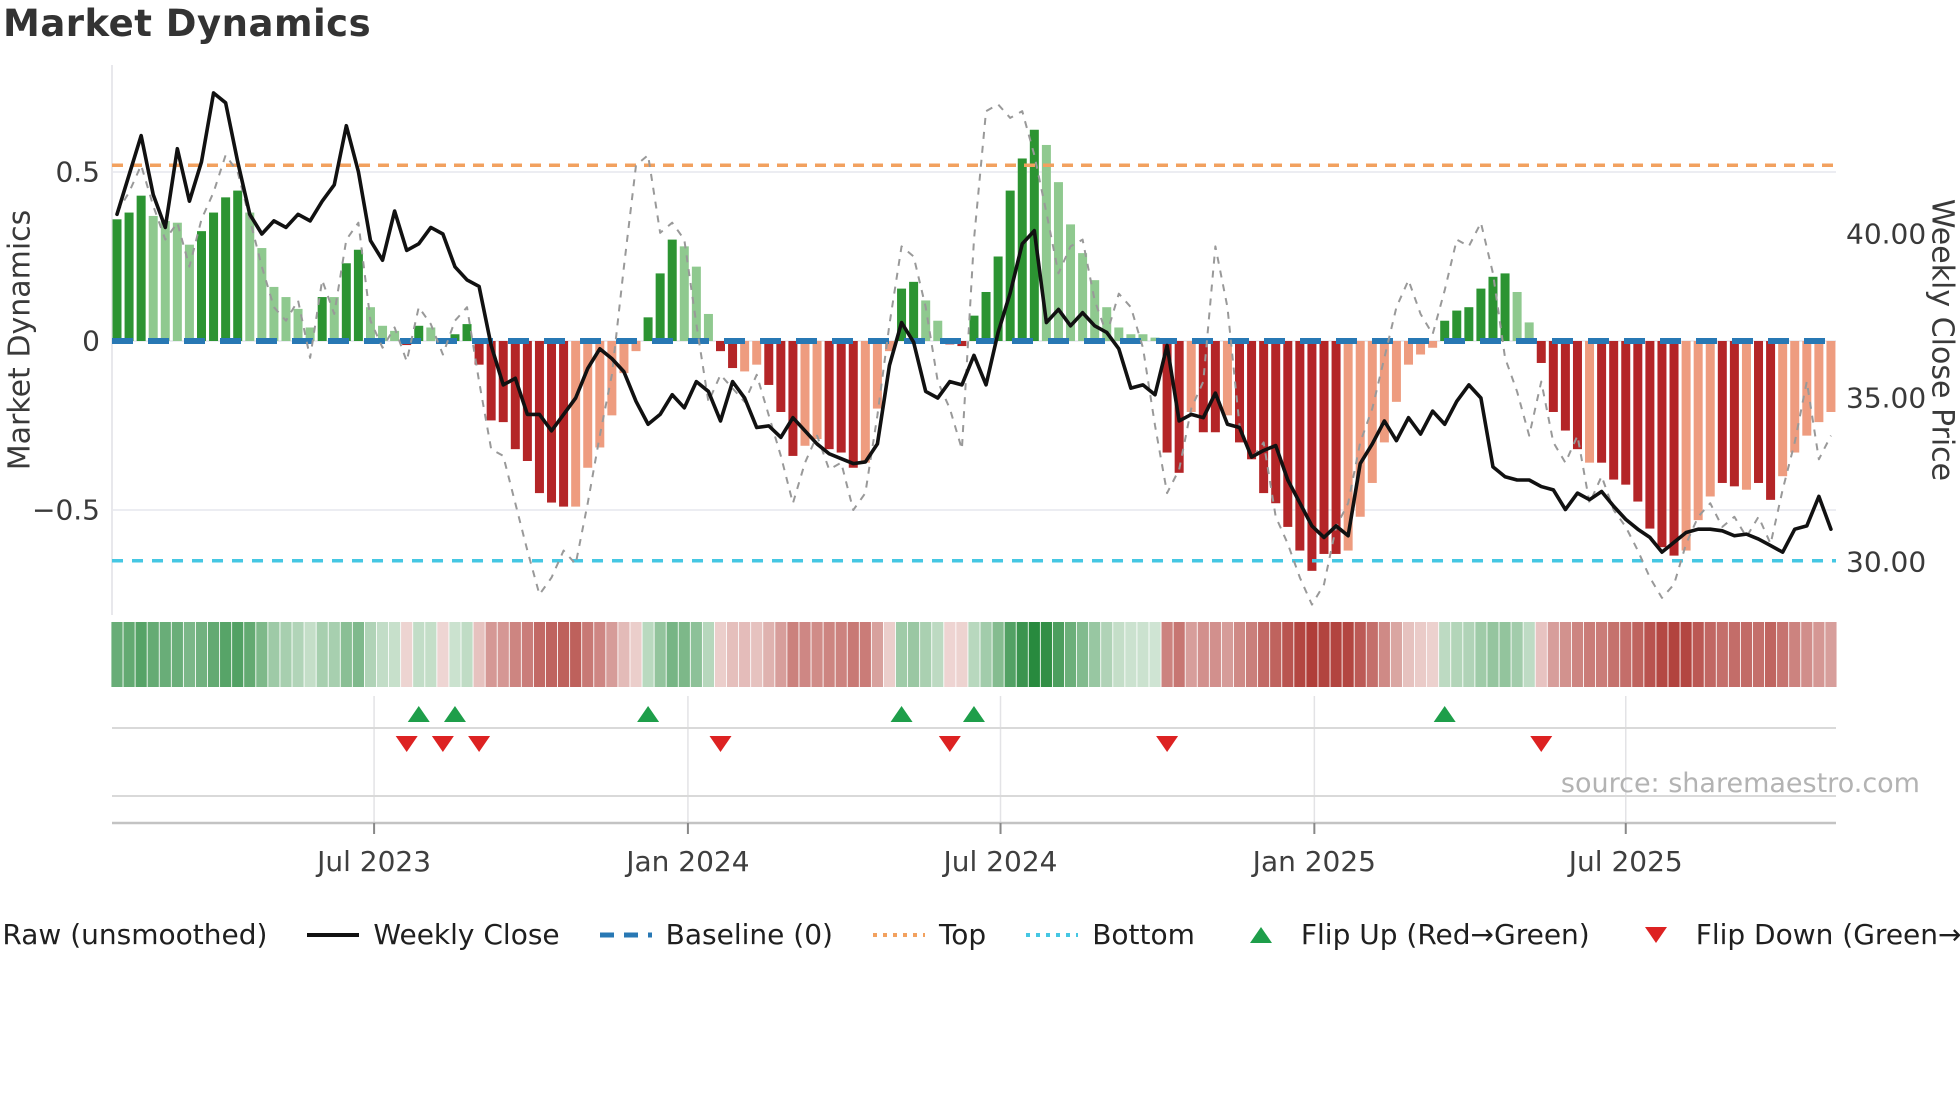  What do you see at coordinates (1625, 861) in the screenshot?
I see `x-tick-label: Jul 2025` at bounding box center [1625, 861].